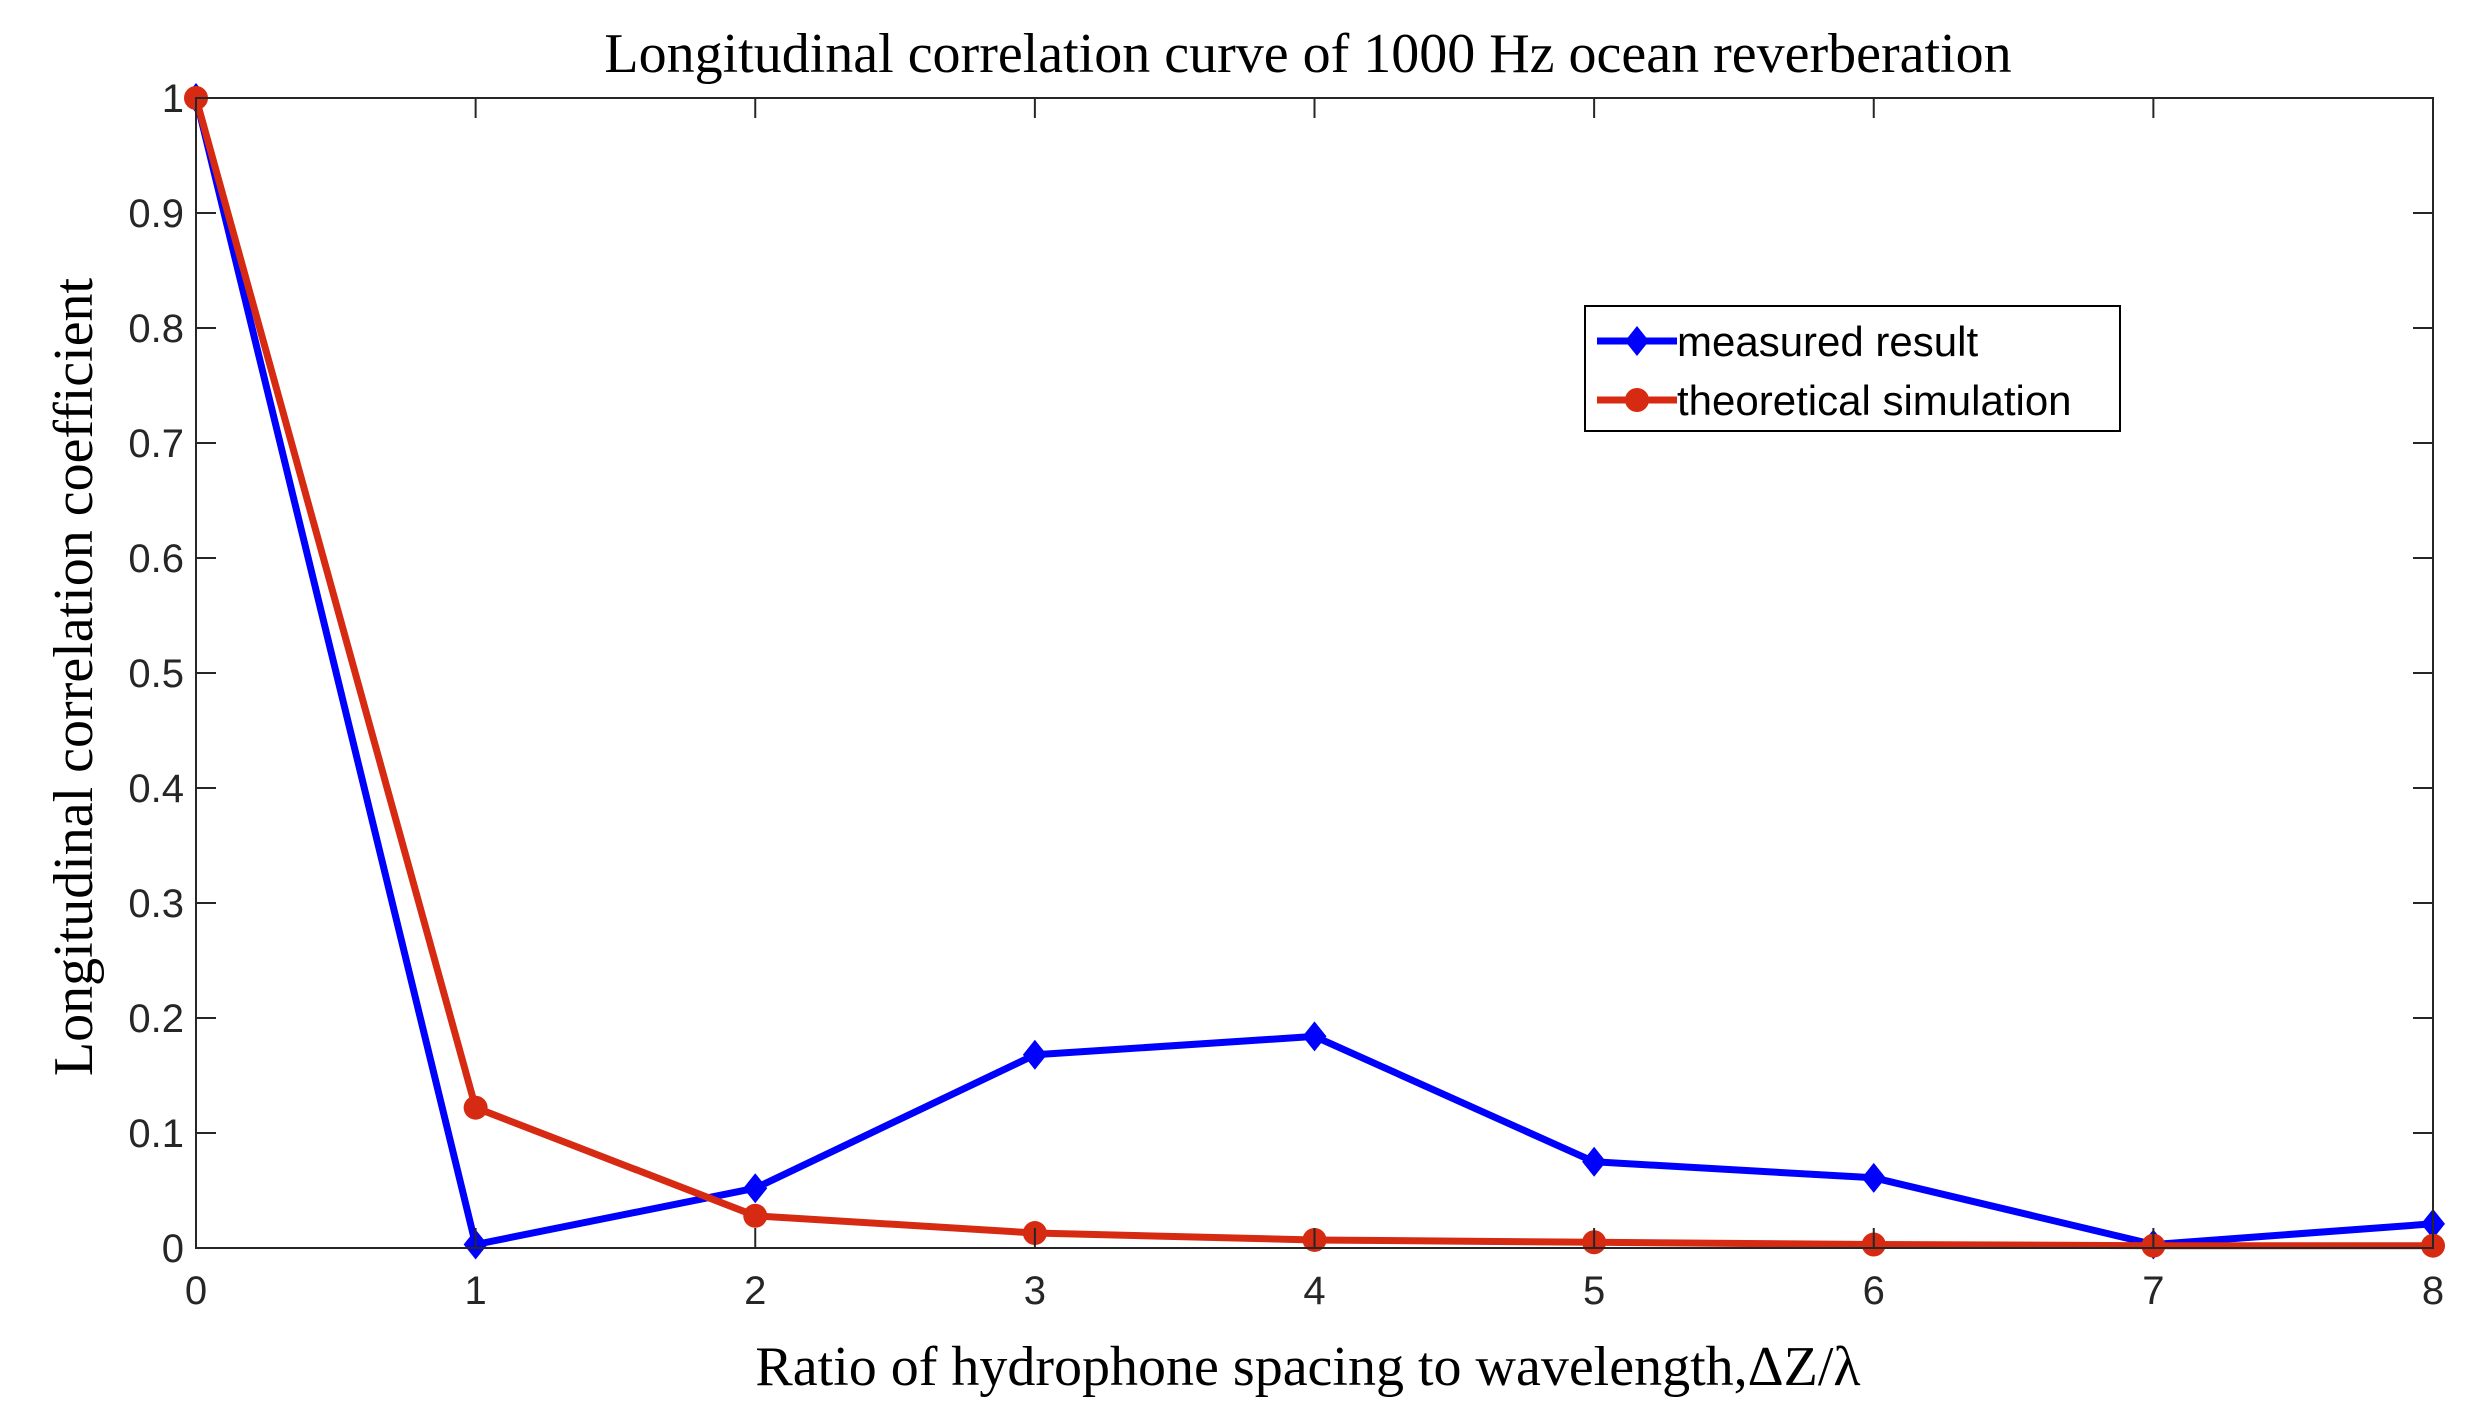 The image size is (2473, 1413). What do you see at coordinates (1314, 1291) in the screenshot?
I see `x-tick-label: 4` at bounding box center [1314, 1291].